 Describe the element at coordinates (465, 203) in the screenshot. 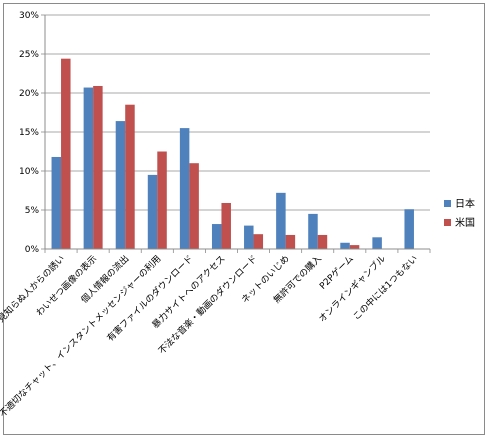

I see `legend-label: 日本` at that location.